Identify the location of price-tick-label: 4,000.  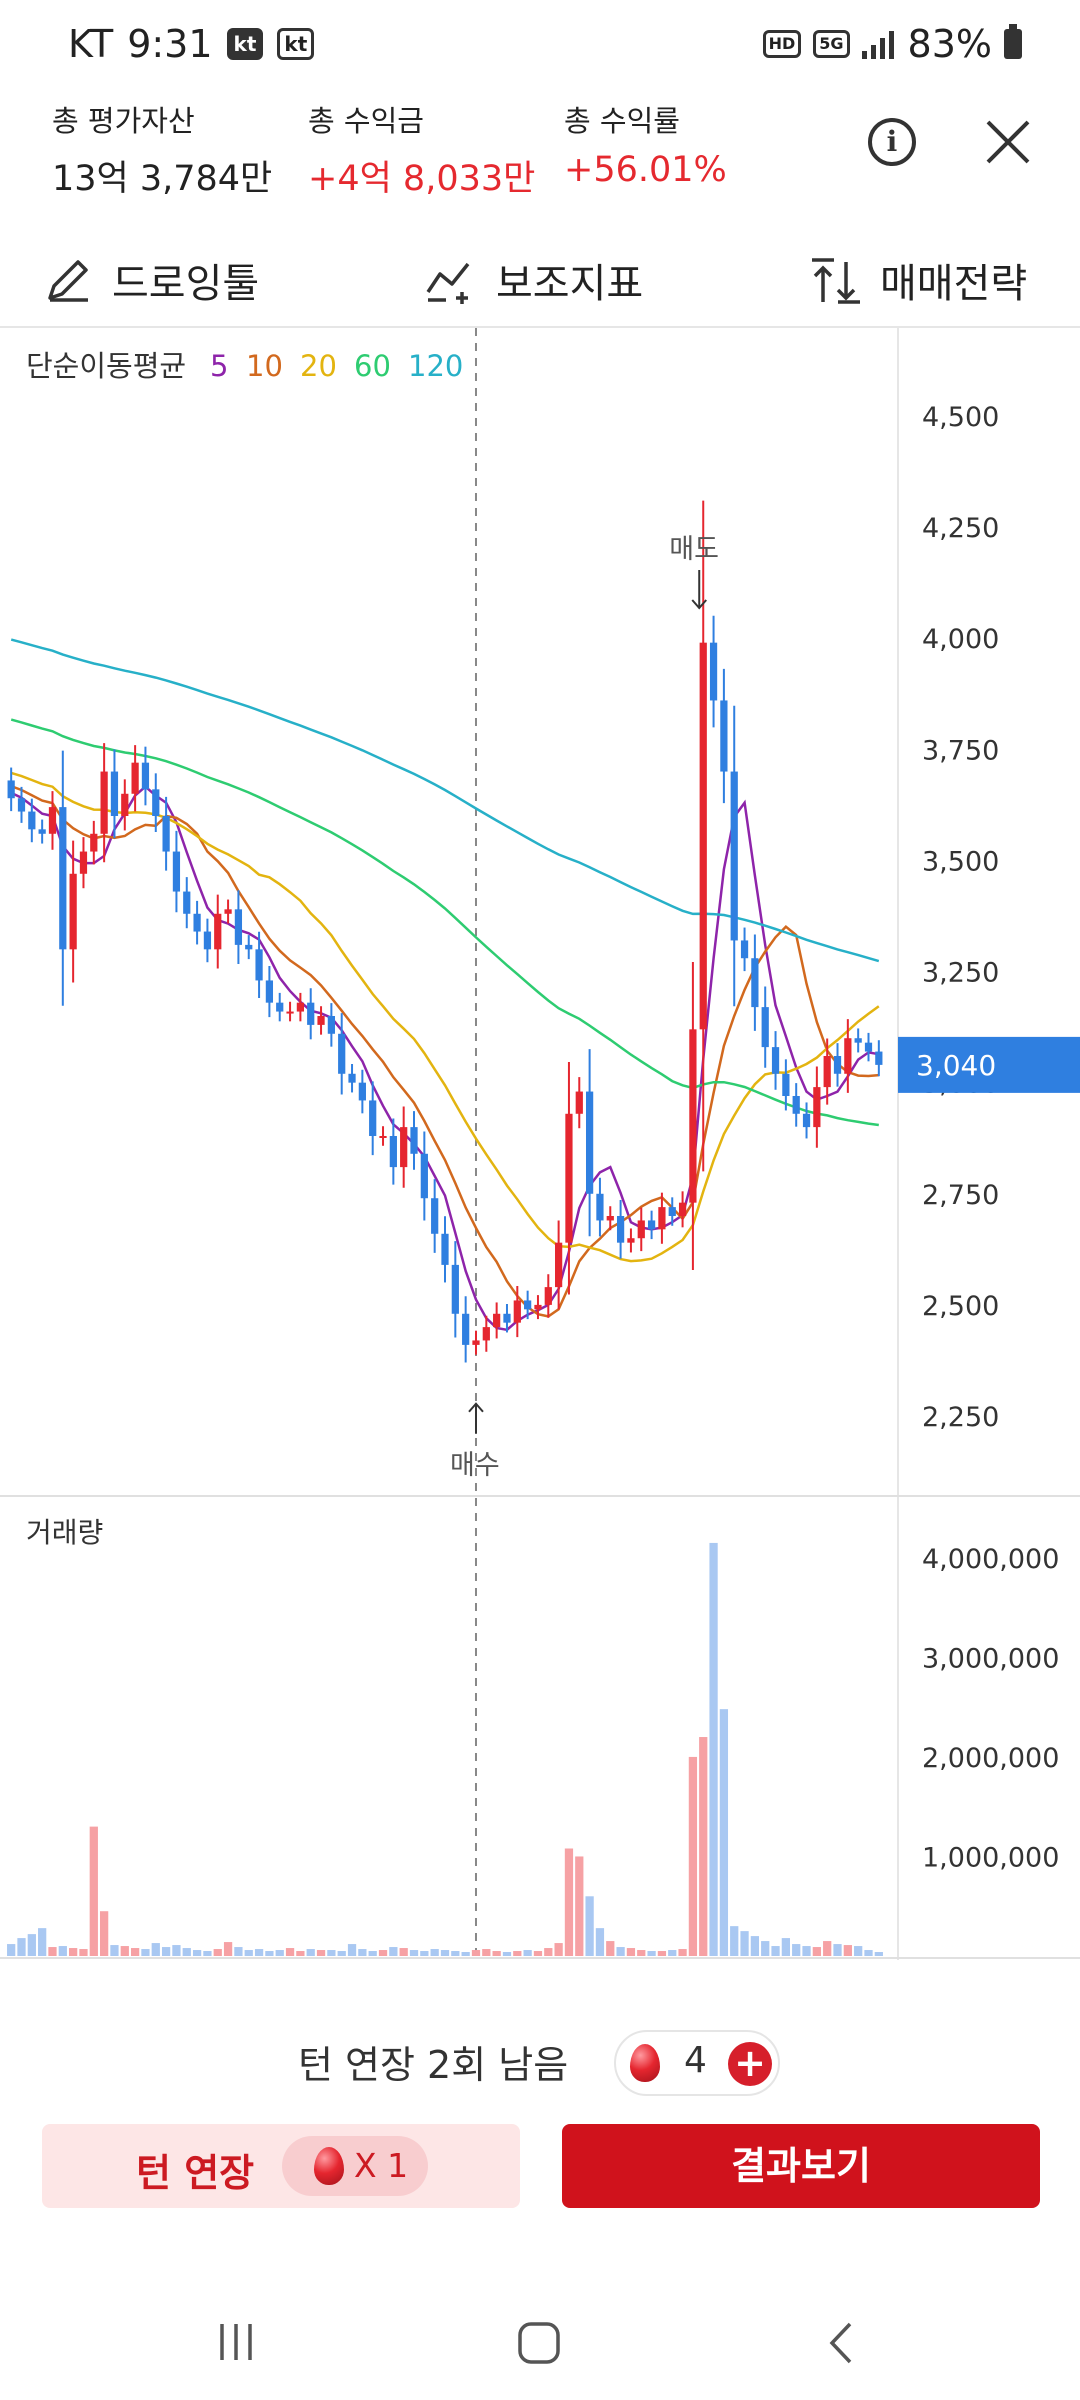
(960, 639).